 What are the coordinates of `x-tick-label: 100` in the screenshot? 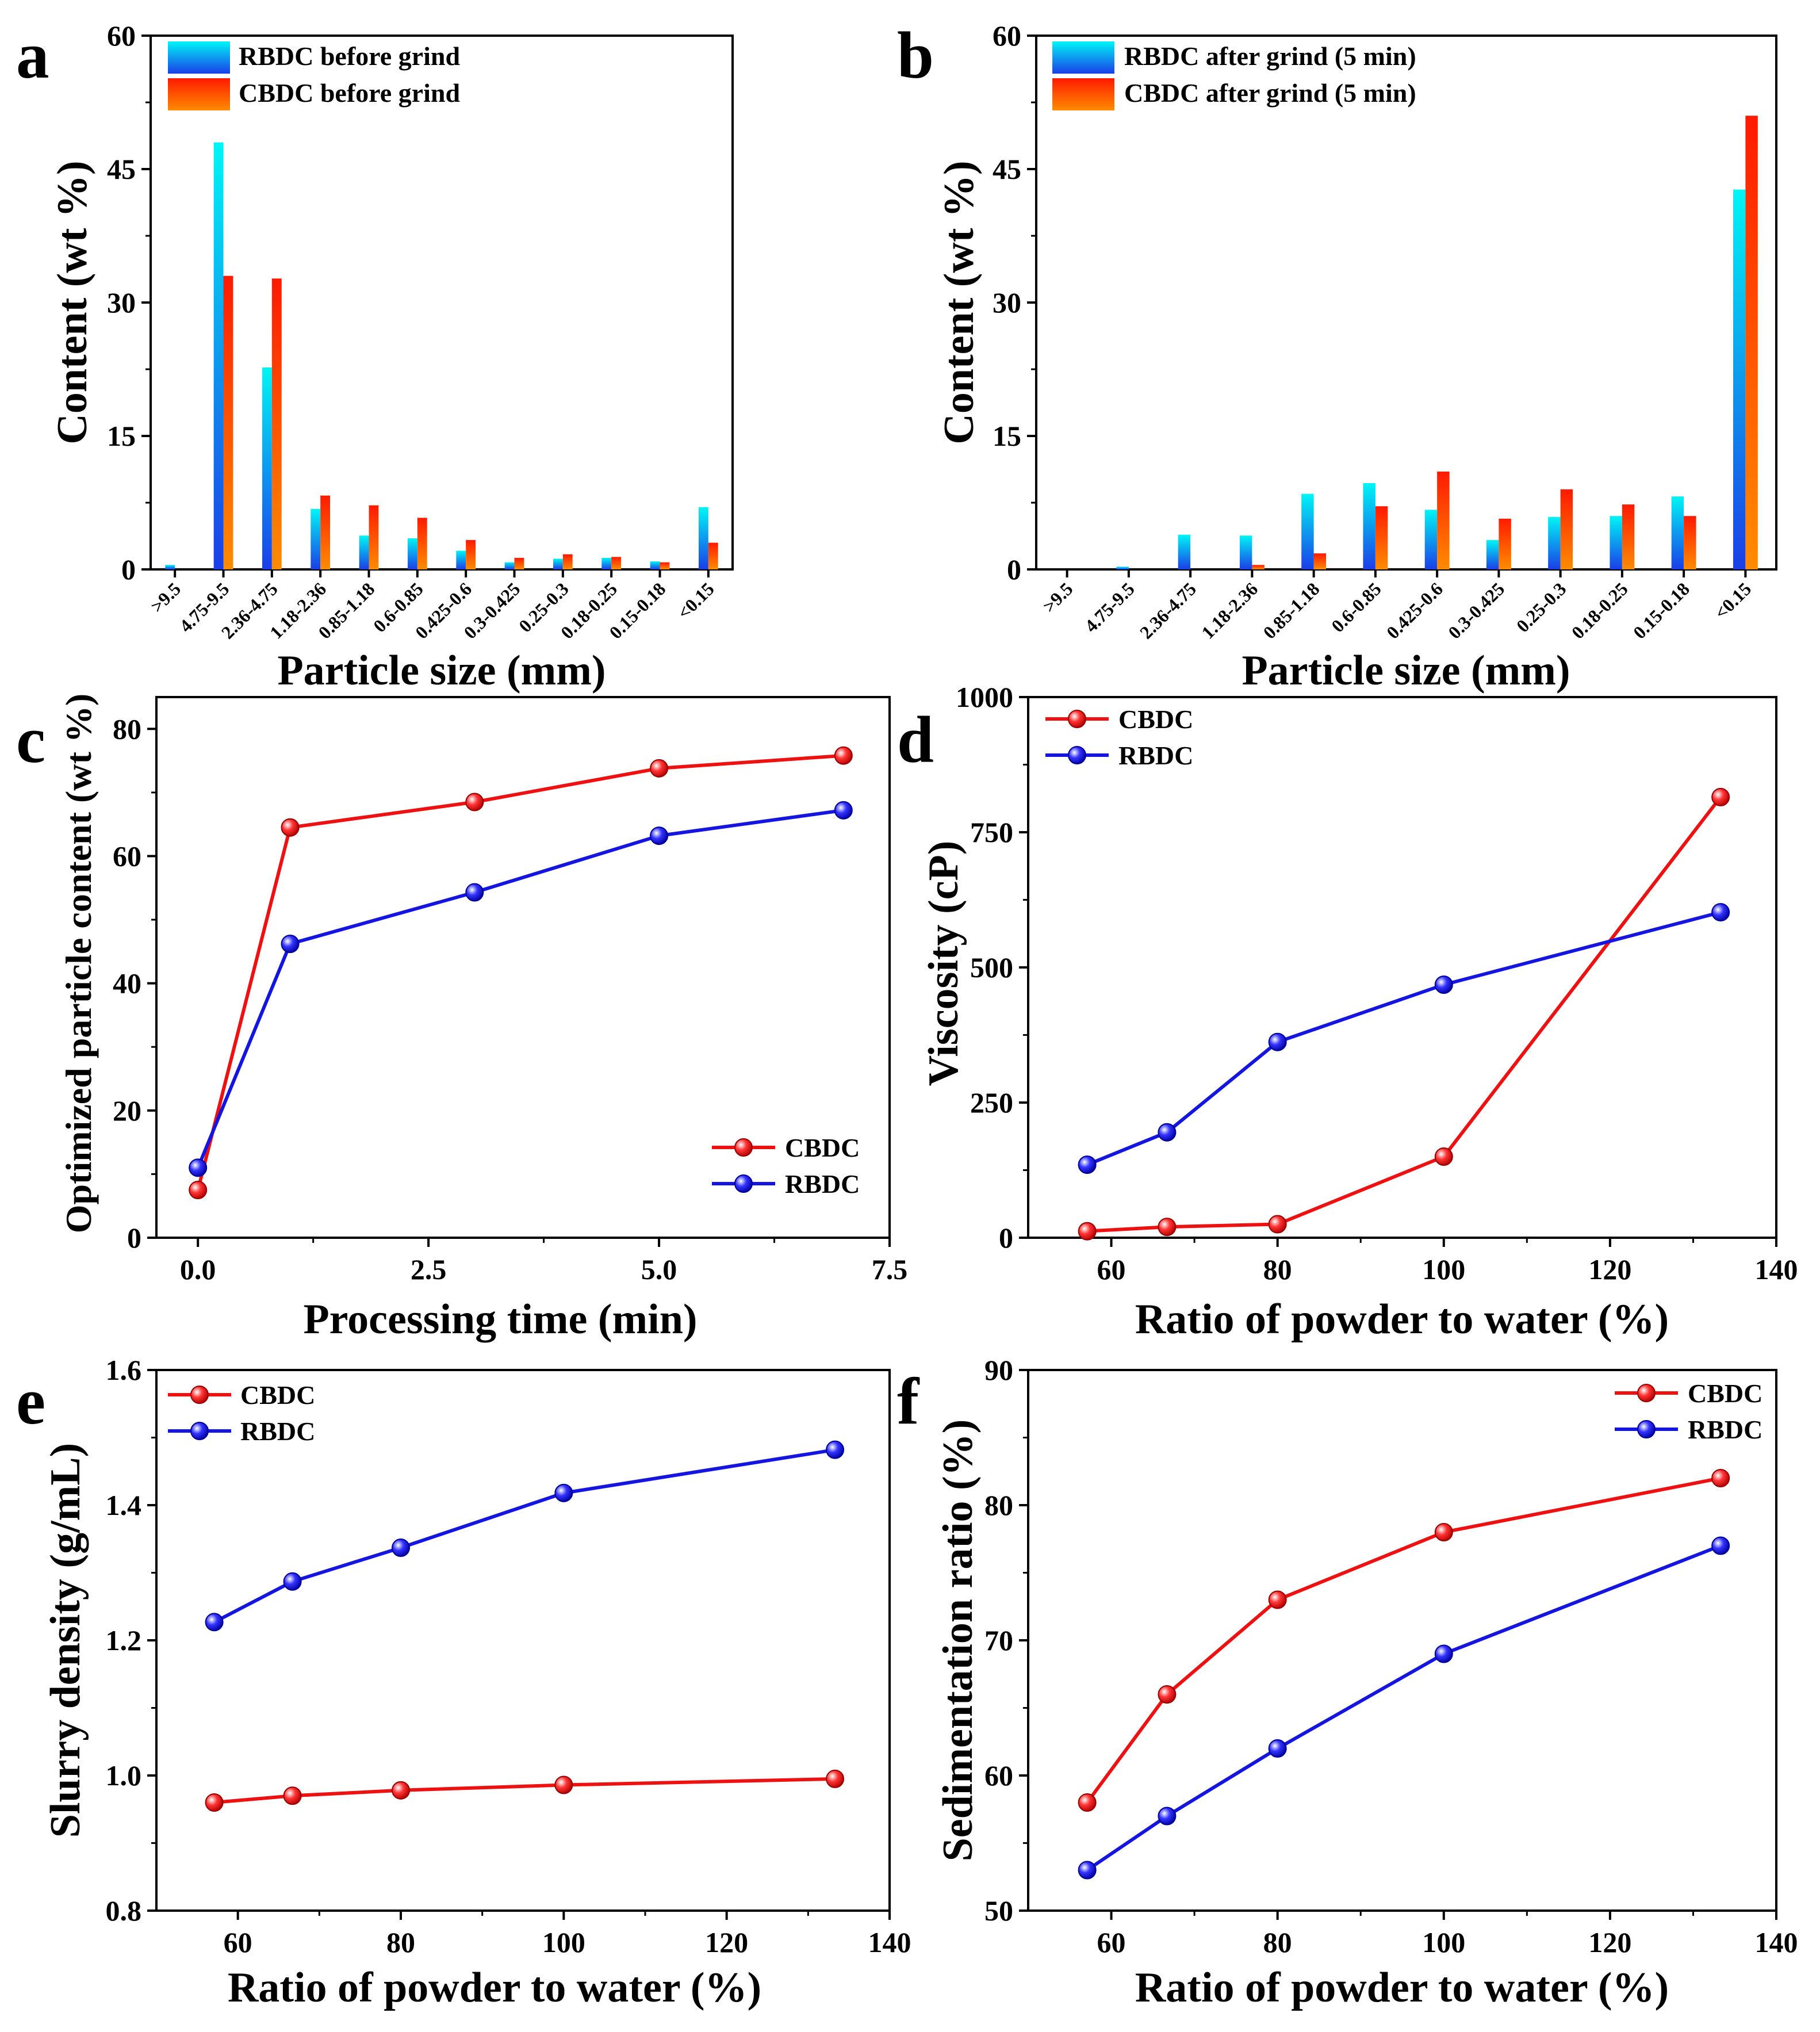 It's located at (1443, 1269).